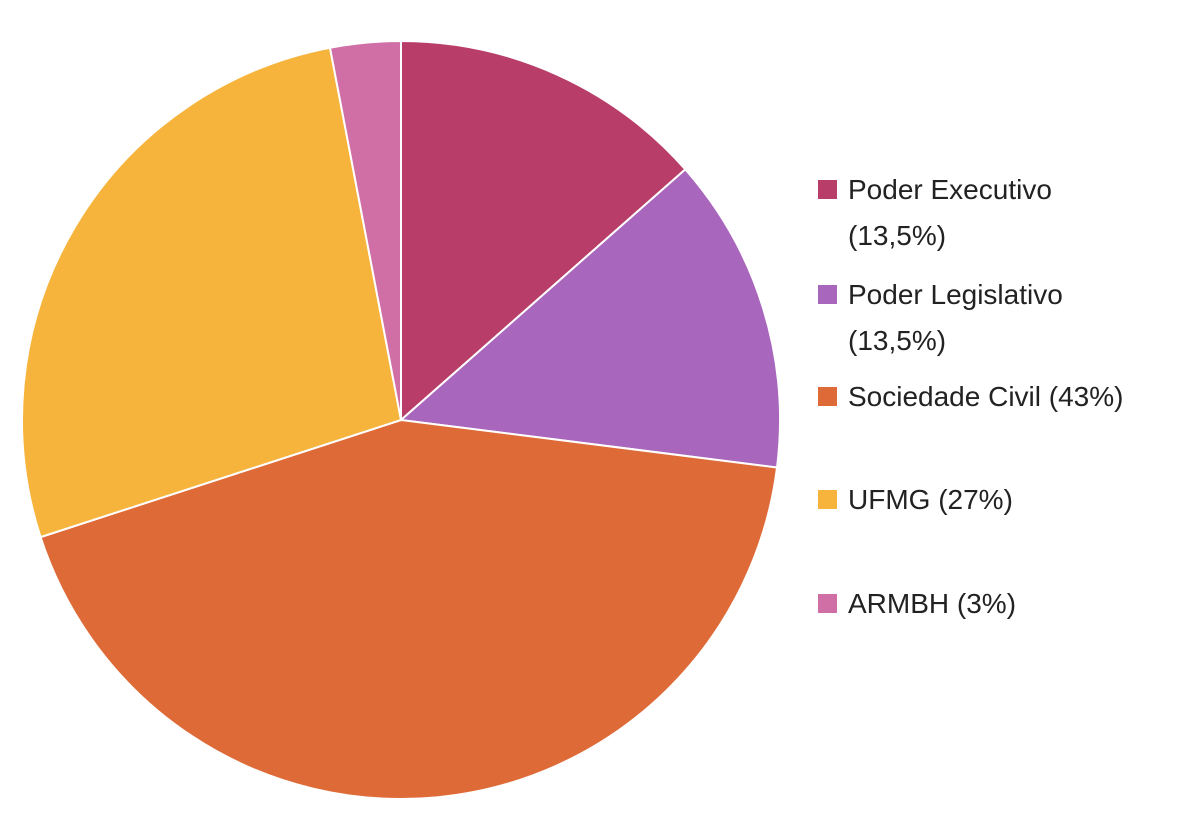 The image size is (1193, 839). Describe the element at coordinates (955, 317) in the screenshot. I see `legend-label: Poder Legislativo (13,5%)` at that location.